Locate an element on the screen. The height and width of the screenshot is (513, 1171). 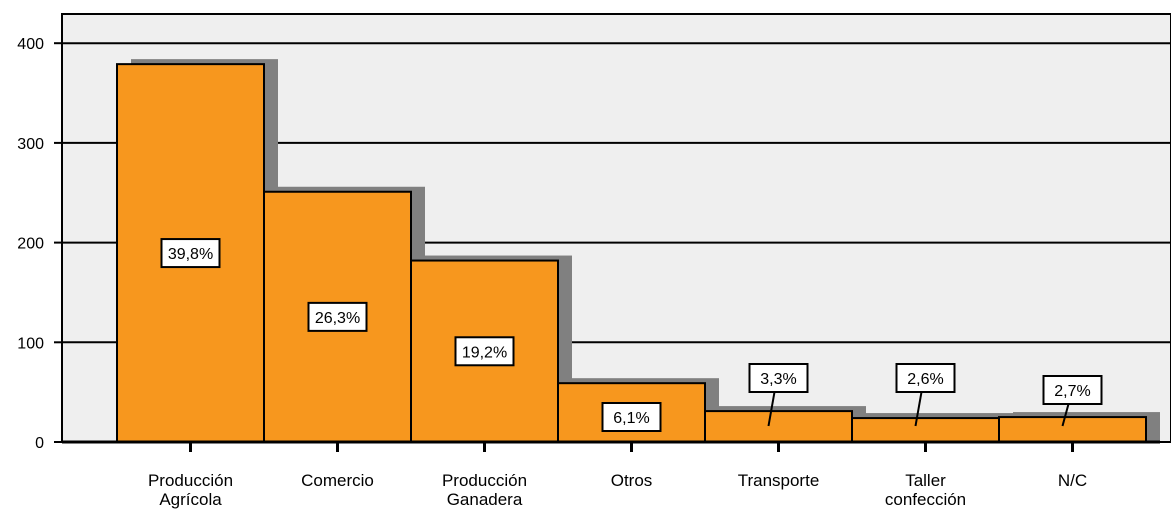
percent-label-text: 2,7% is located at coordinates (1072, 391).